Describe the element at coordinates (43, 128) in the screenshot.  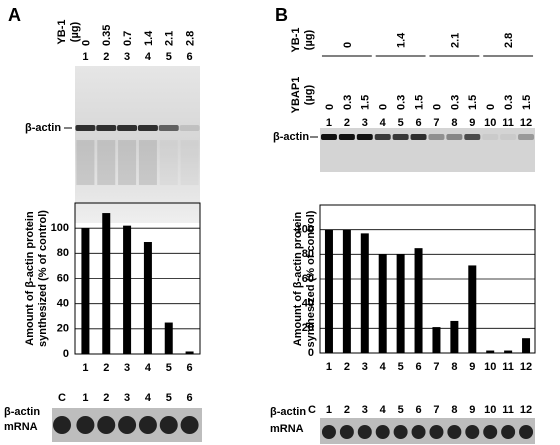
I see `band-label: β-actin` at that location.